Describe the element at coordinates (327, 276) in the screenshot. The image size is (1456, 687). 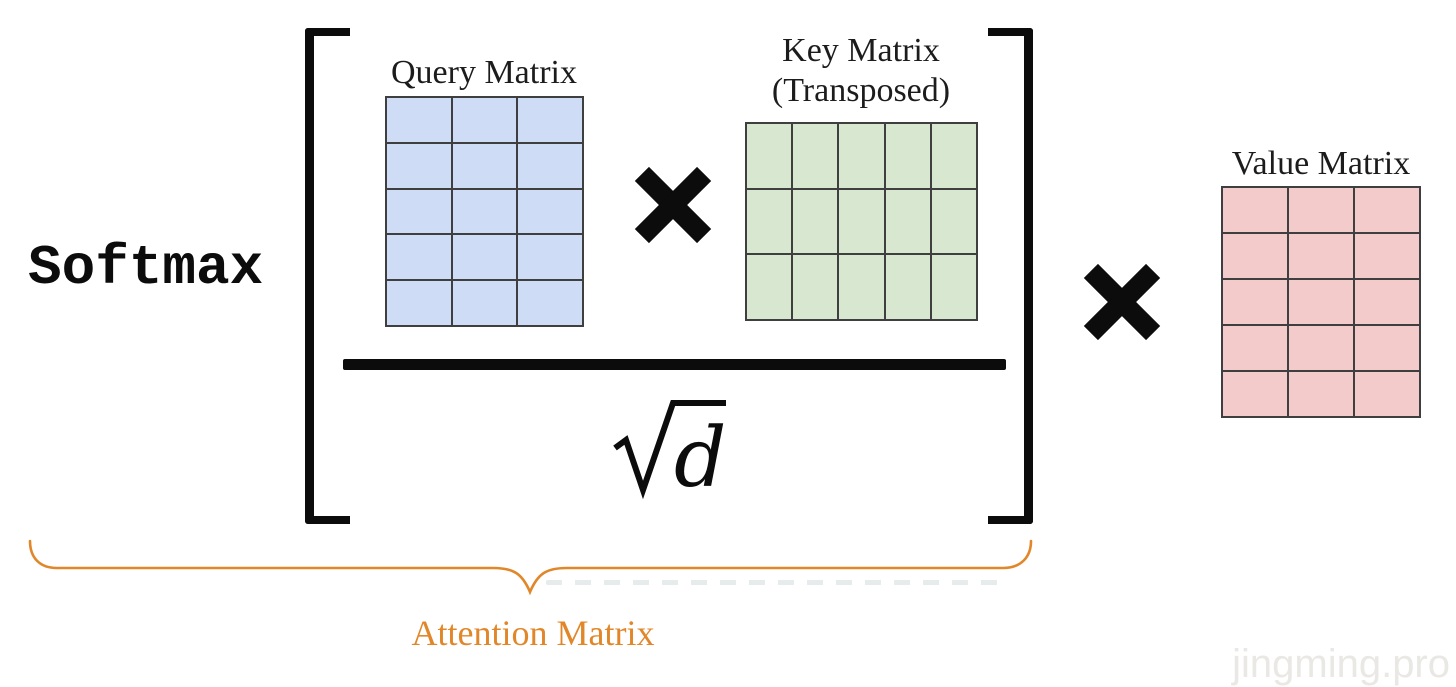
I see `left-bracket` at that location.